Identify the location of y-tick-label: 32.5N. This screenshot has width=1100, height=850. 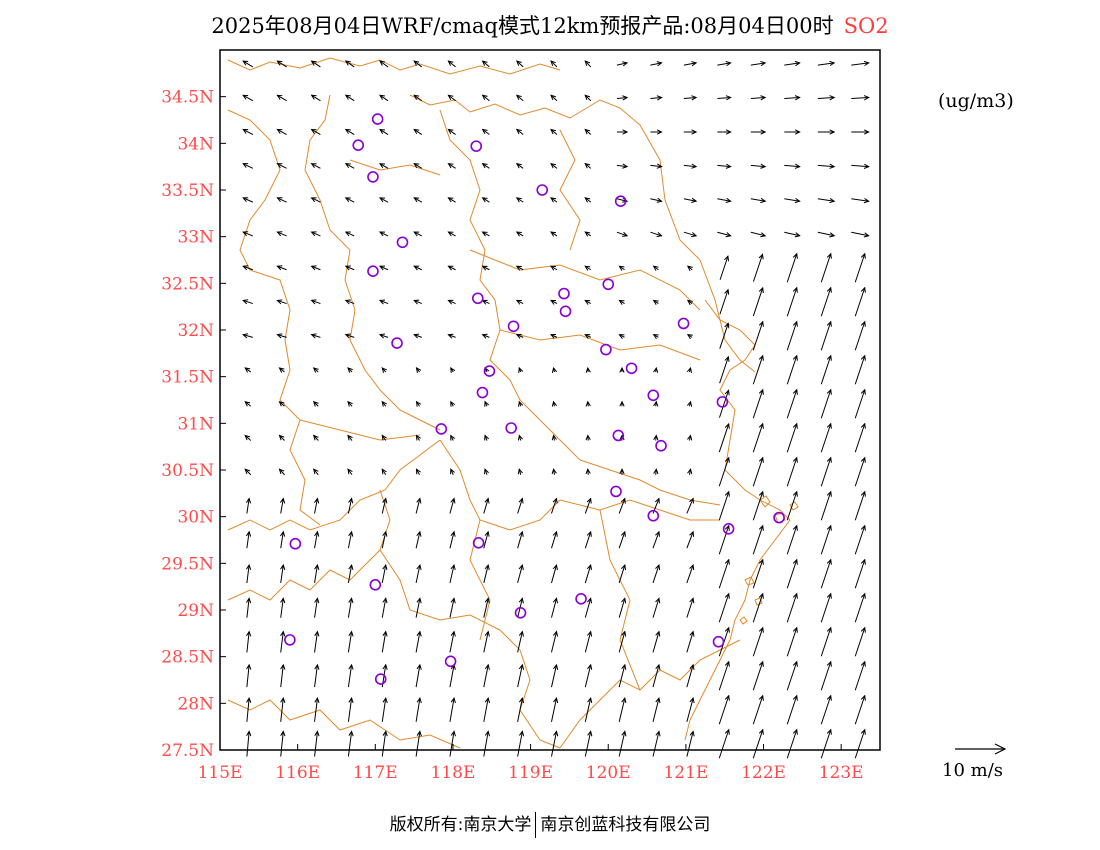
(187, 284).